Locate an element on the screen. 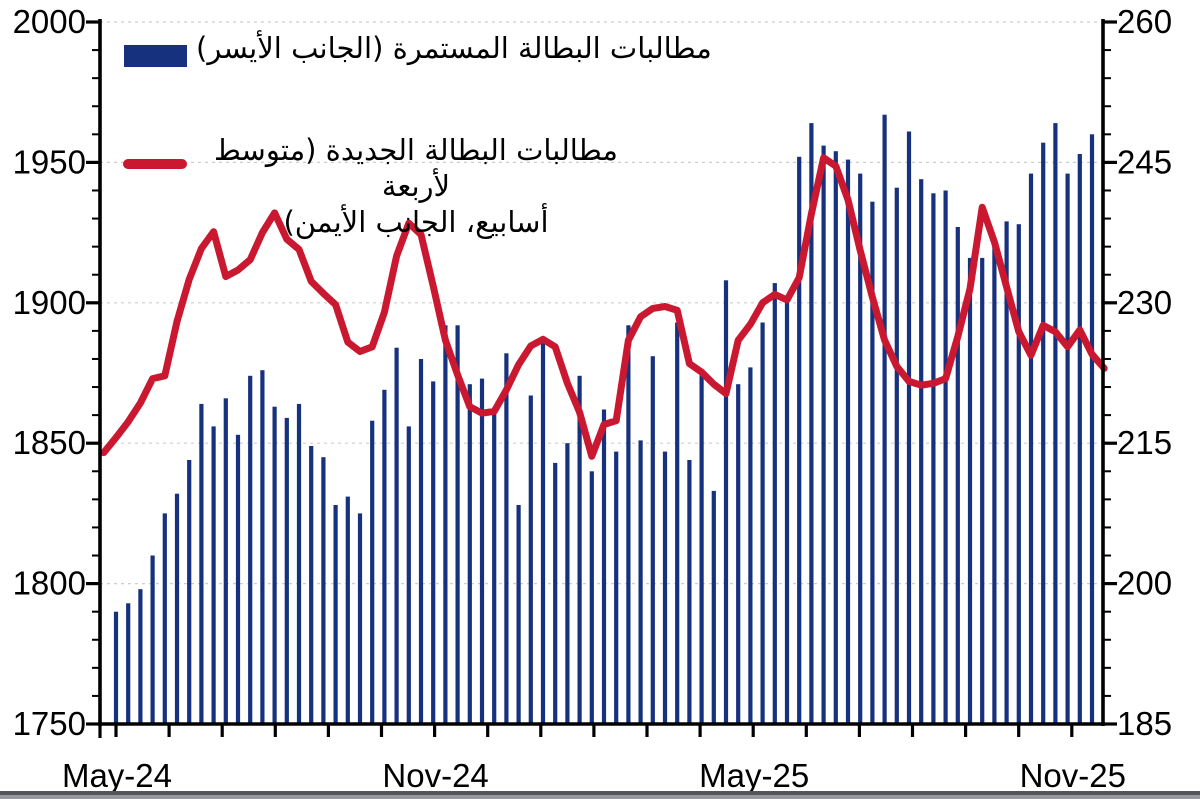 This screenshot has height=799, width=1200. x-tick-label: May-24 is located at coordinates (117, 775).